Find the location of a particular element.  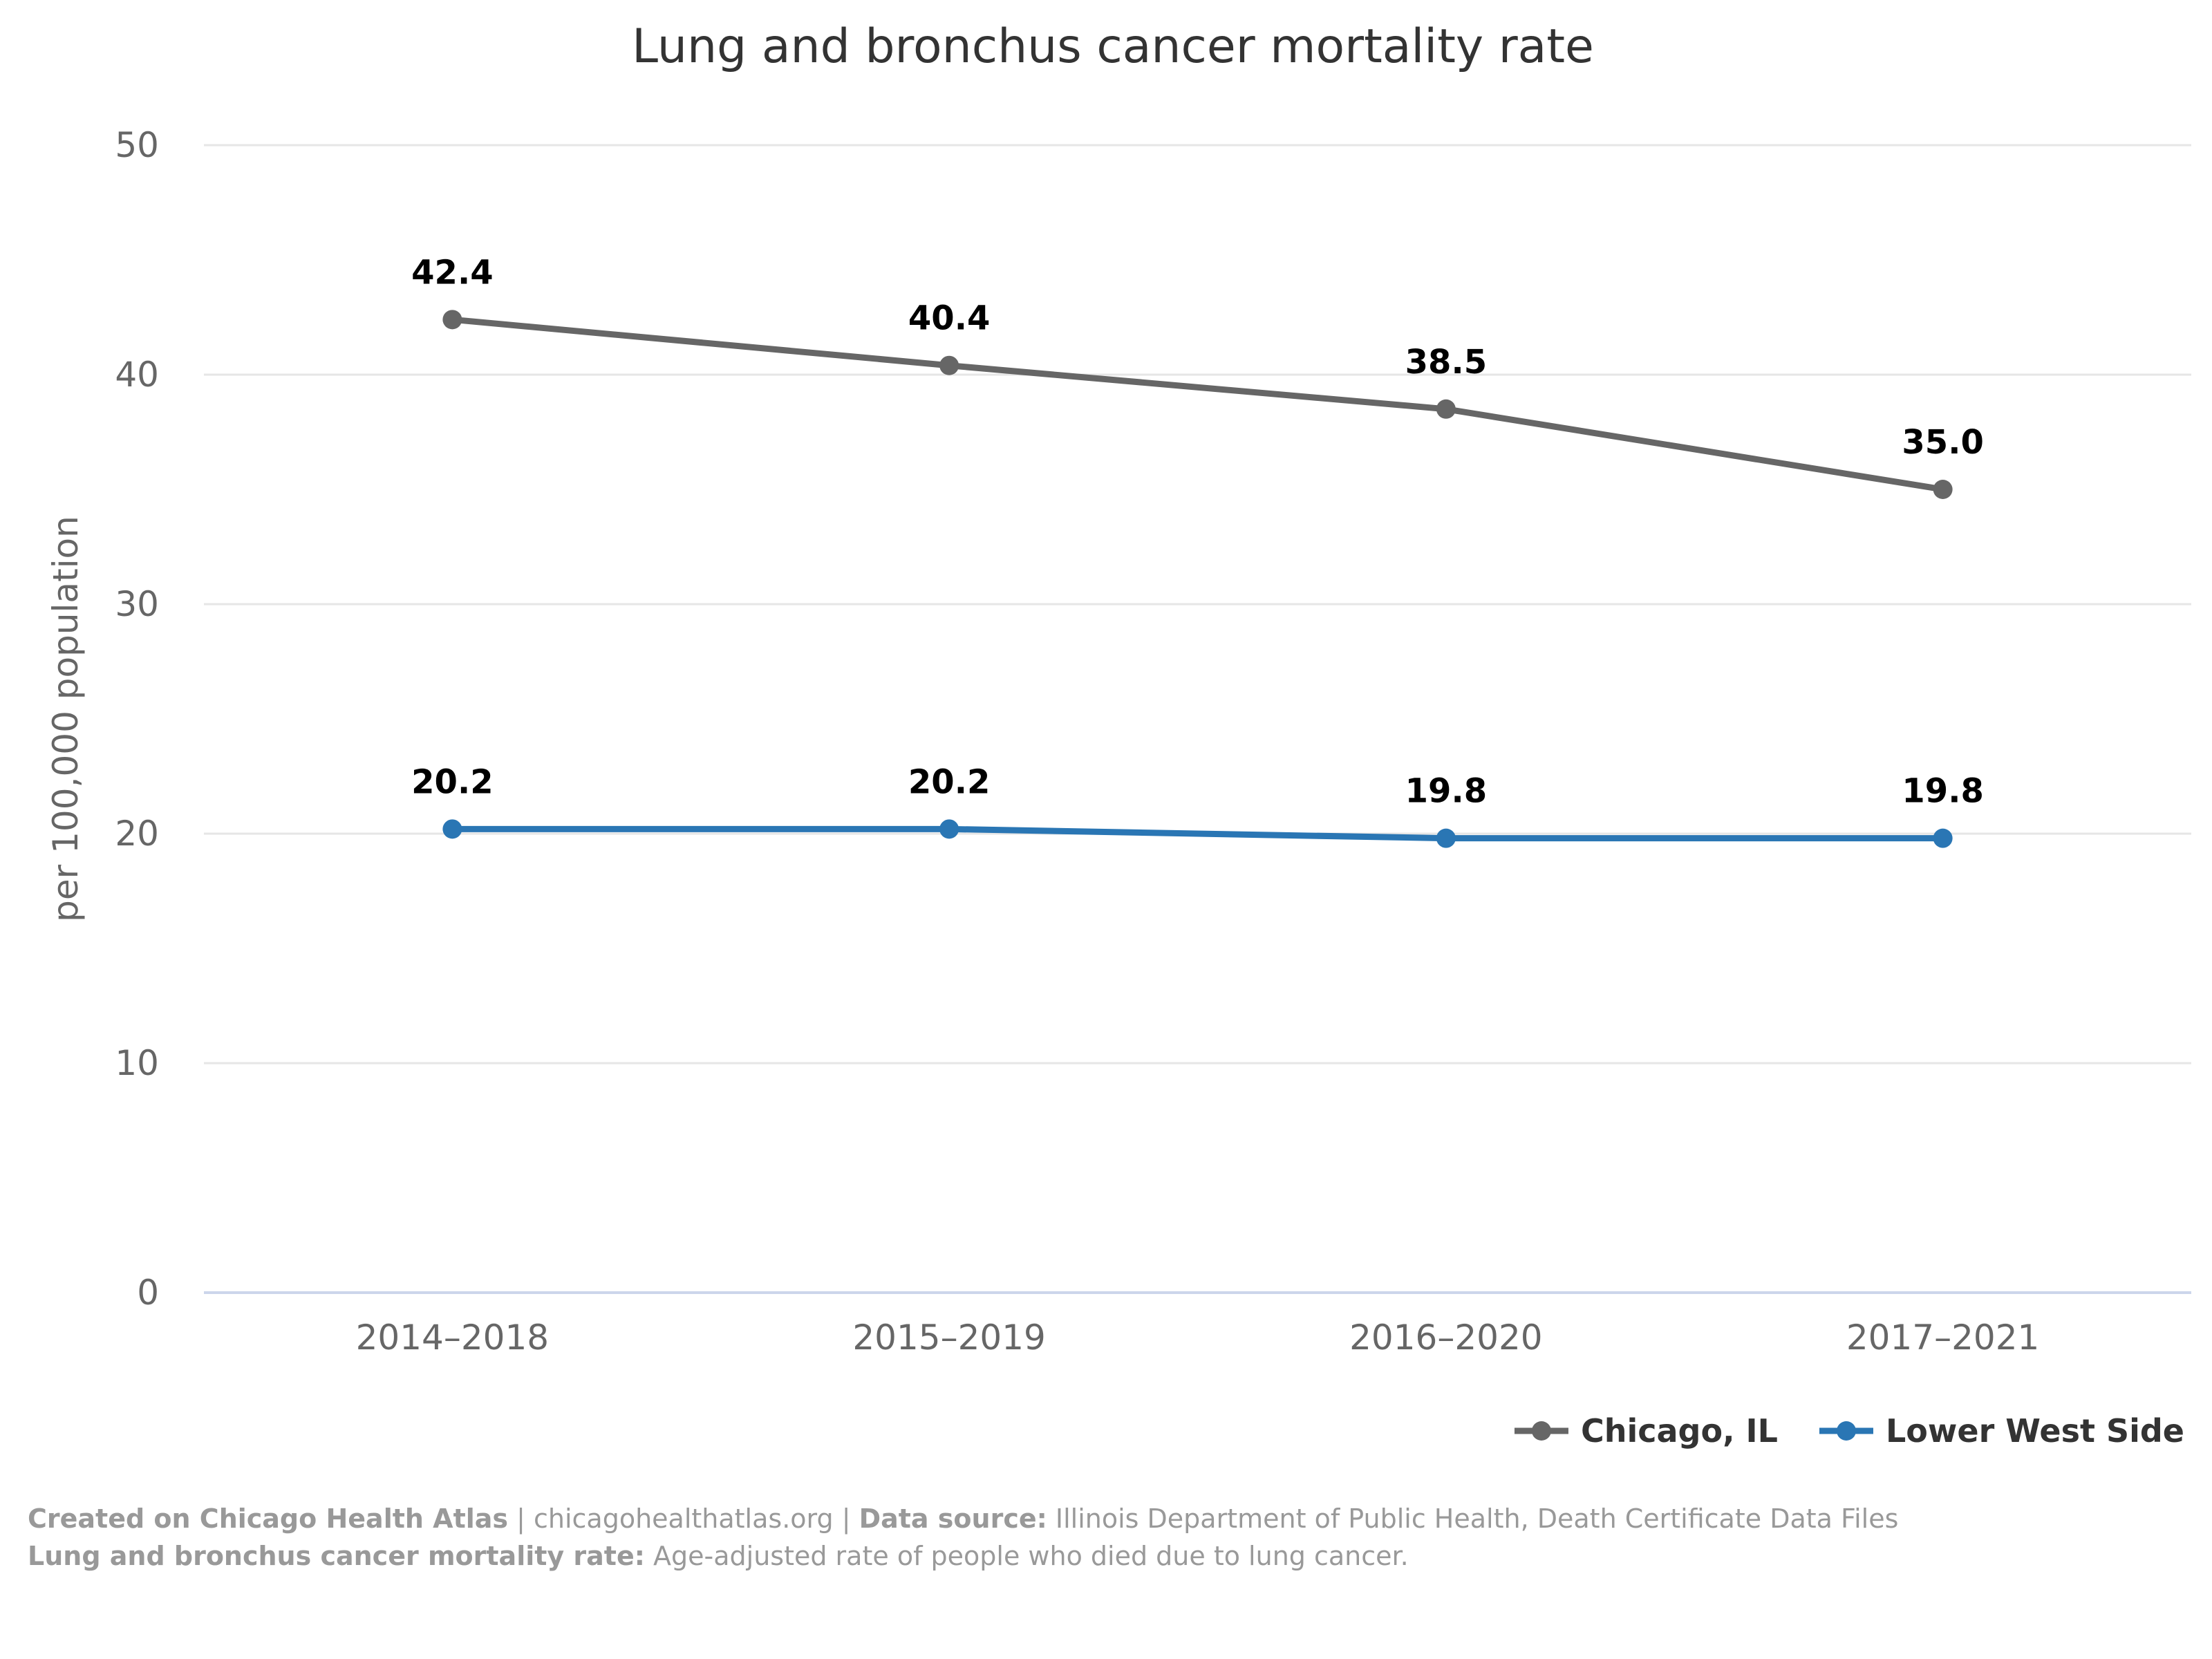

legend-label: Chicago, IL is located at coordinates (1680, 1431).